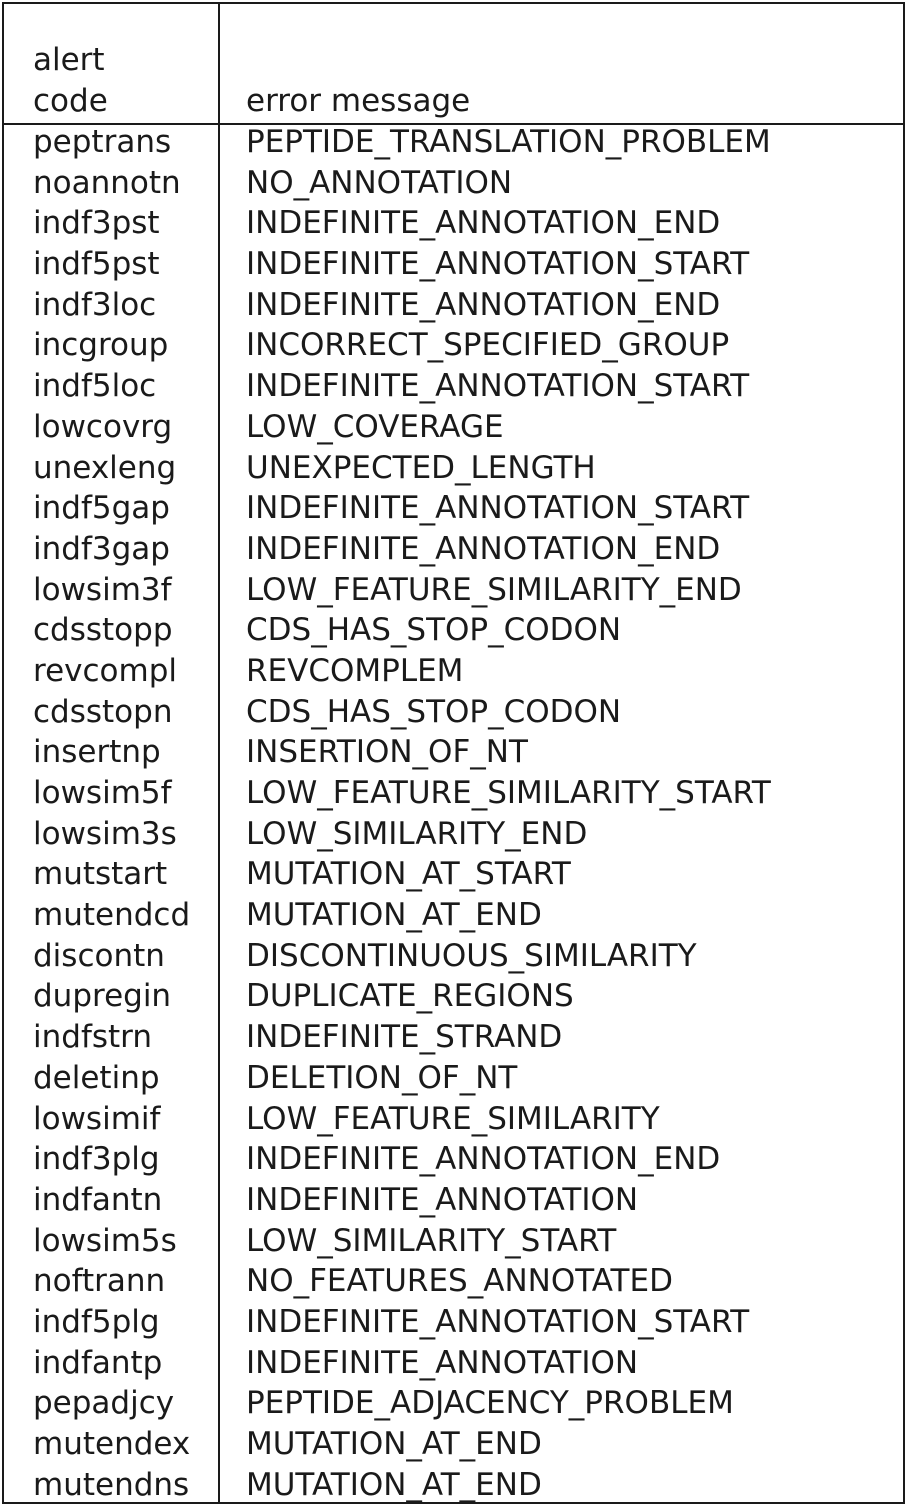 This screenshot has height=1510, width=908. I want to click on table-row: indf3gap INDEFINITE_ANNOTATION_END, so click(454, 549).